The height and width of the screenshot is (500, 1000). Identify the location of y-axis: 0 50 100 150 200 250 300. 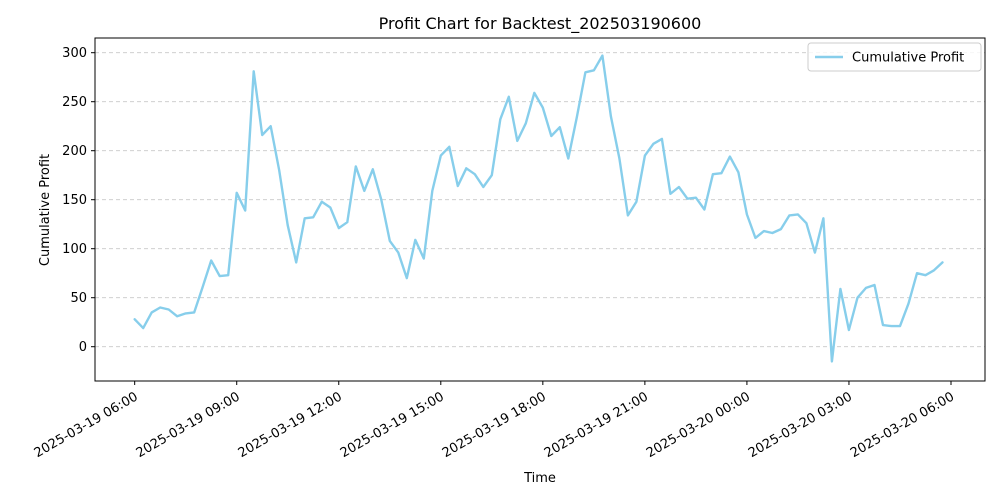
(78, 200).